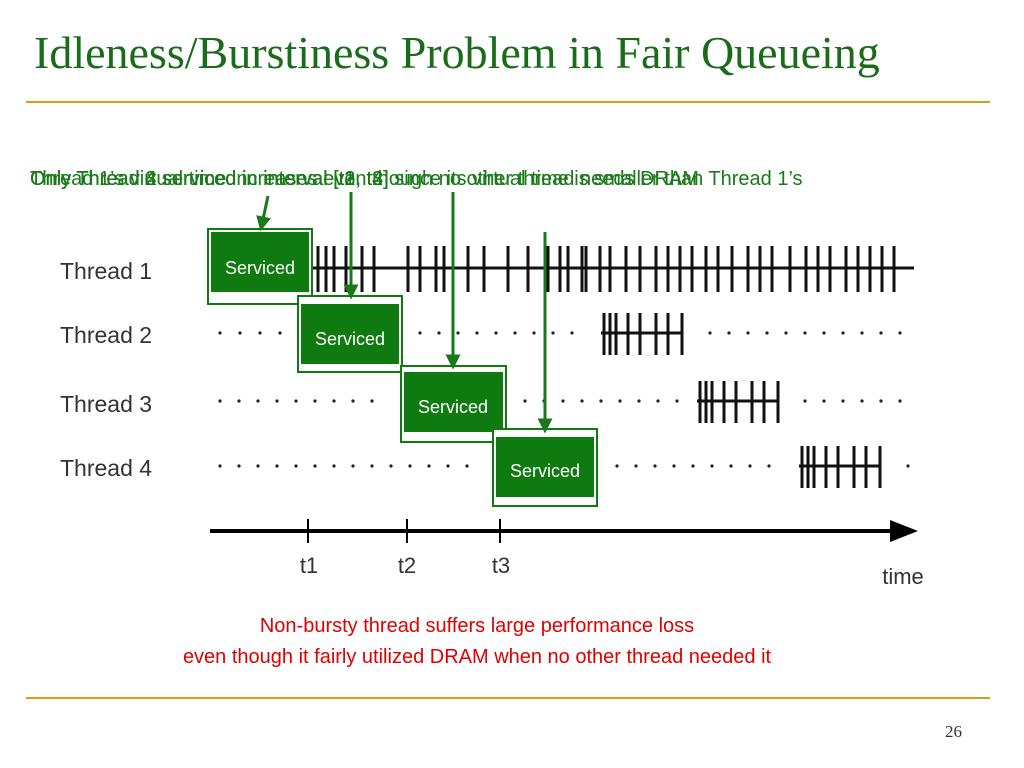  Describe the element at coordinates (508, 102) in the screenshot. I see `title-divider` at that location.